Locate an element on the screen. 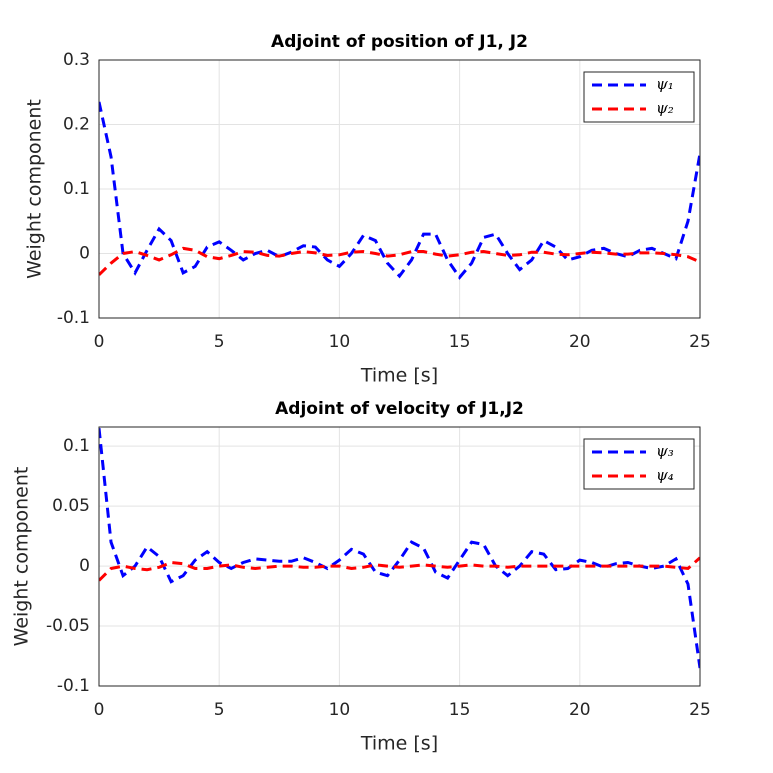  legend-label: ψ₁ is located at coordinates (665, 84).